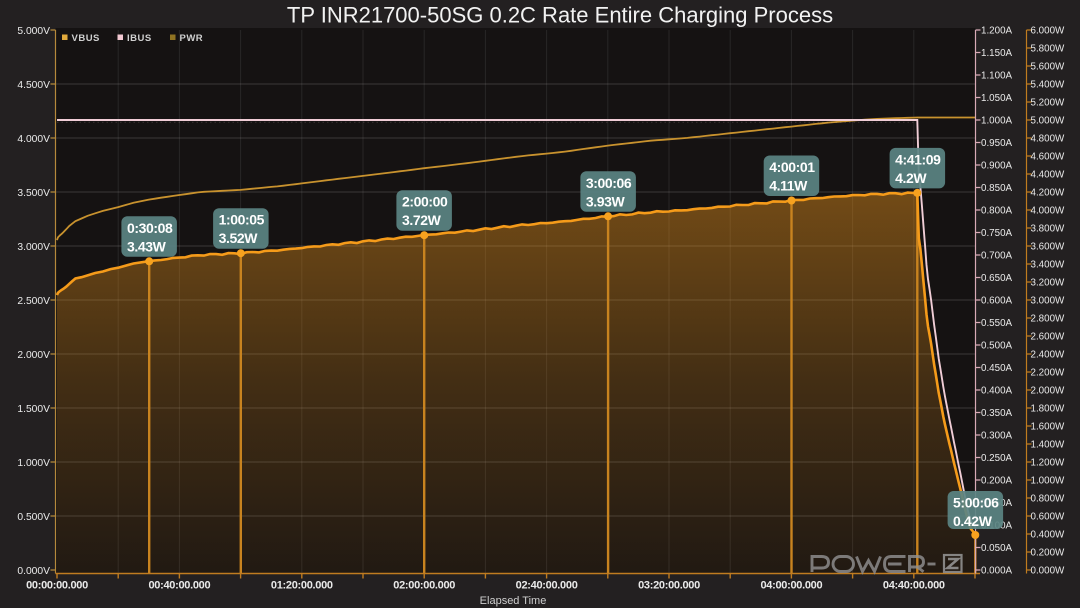 The width and height of the screenshot is (1080, 608). What do you see at coordinates (669, 586) in the screenshot?
I see `svg-text: 03:20:00.000` at bounding box center [669, 586].